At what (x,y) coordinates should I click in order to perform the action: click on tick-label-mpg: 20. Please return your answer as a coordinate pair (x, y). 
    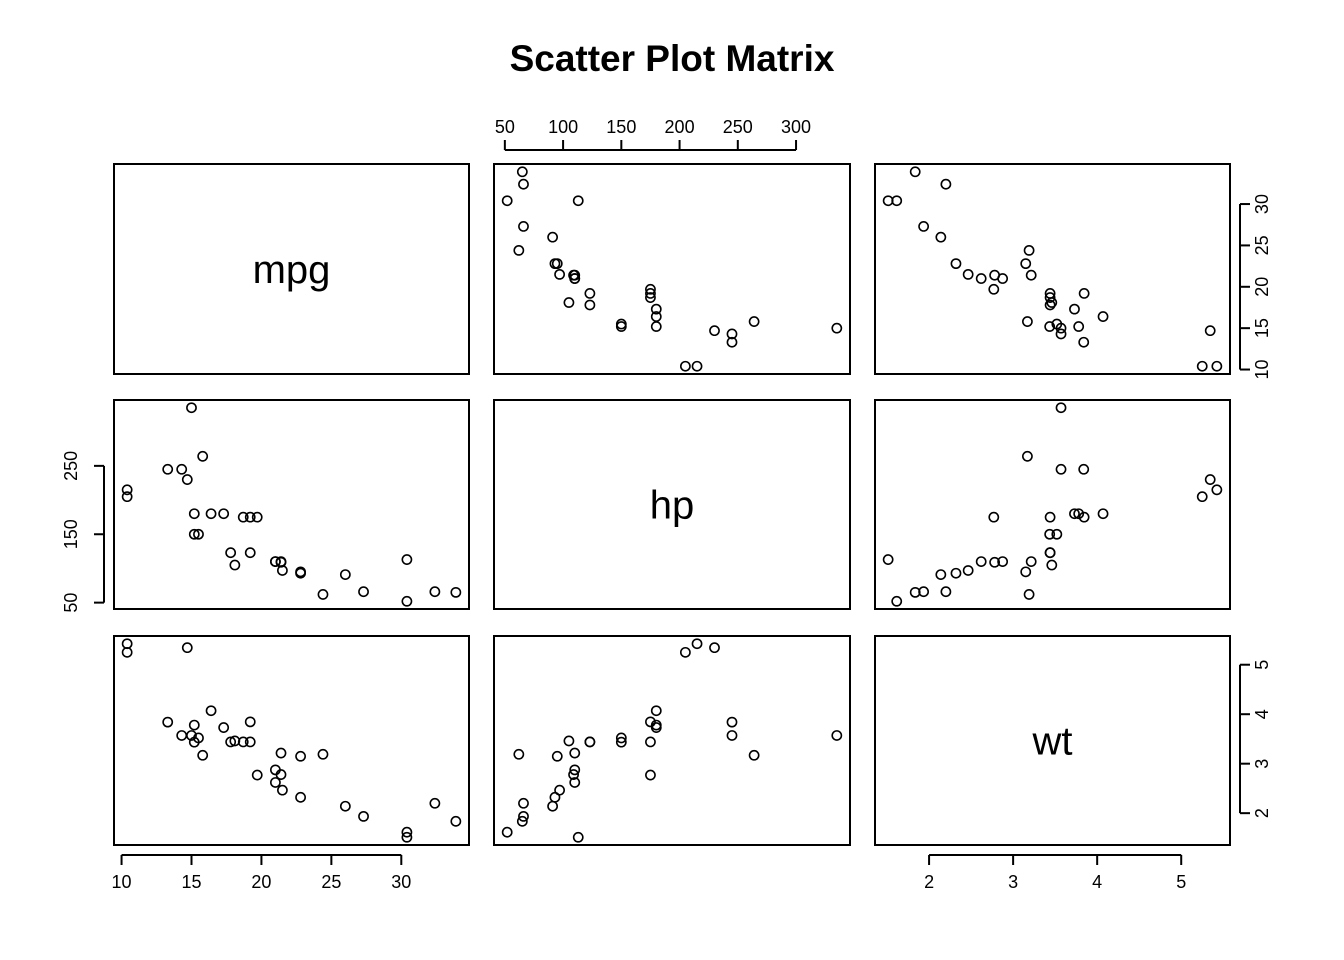
    Looking at the image, I should click on (261, 882).